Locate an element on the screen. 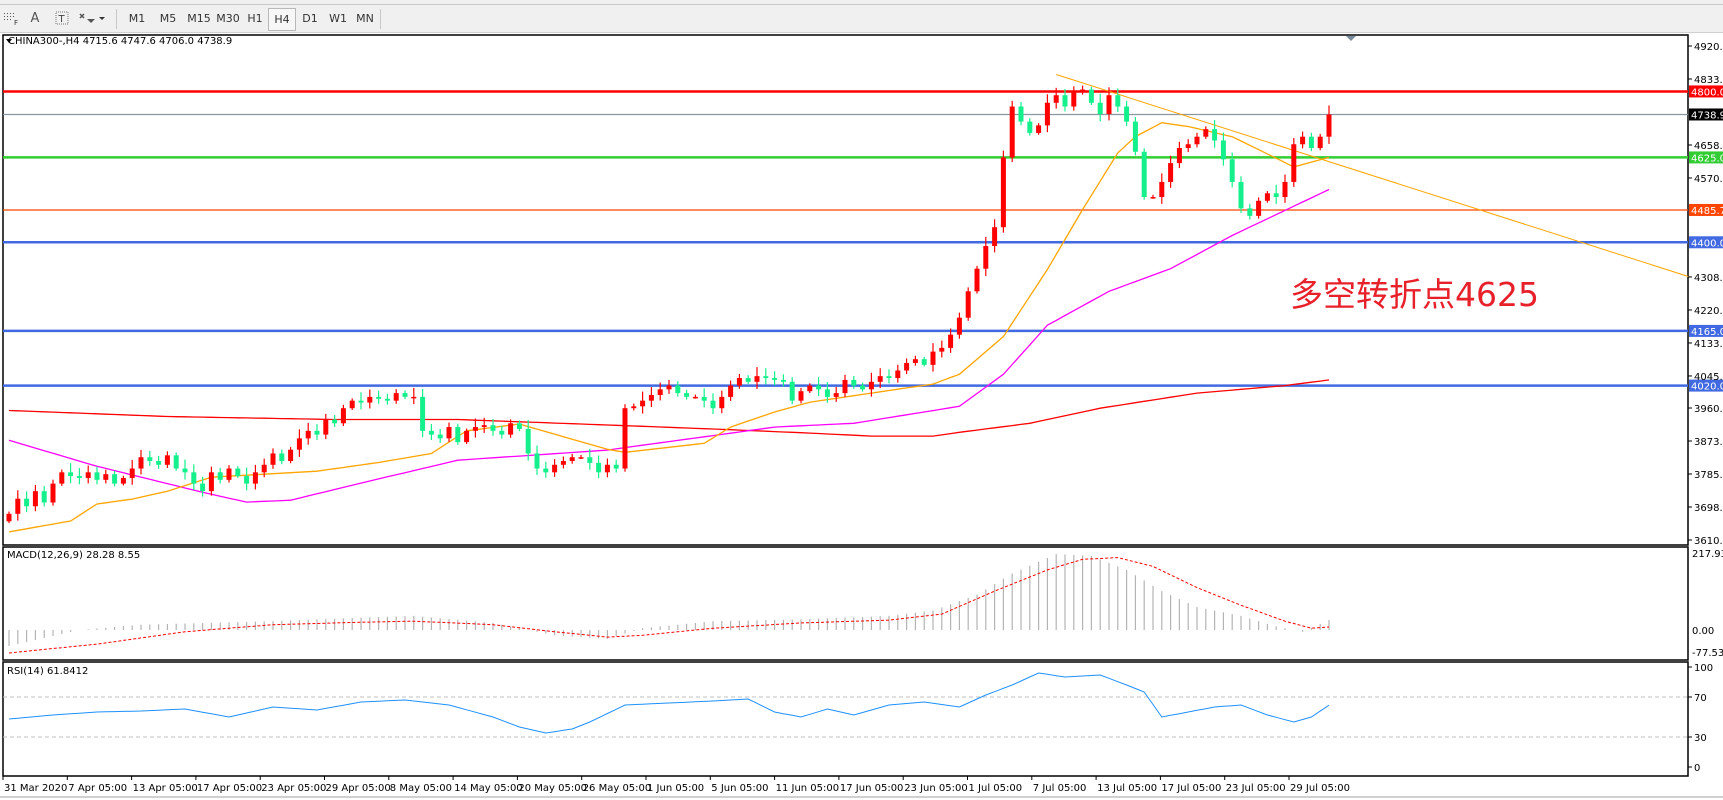  time-tick-label: 13 Jul 05:00 is located at coordinates (1127, 788).